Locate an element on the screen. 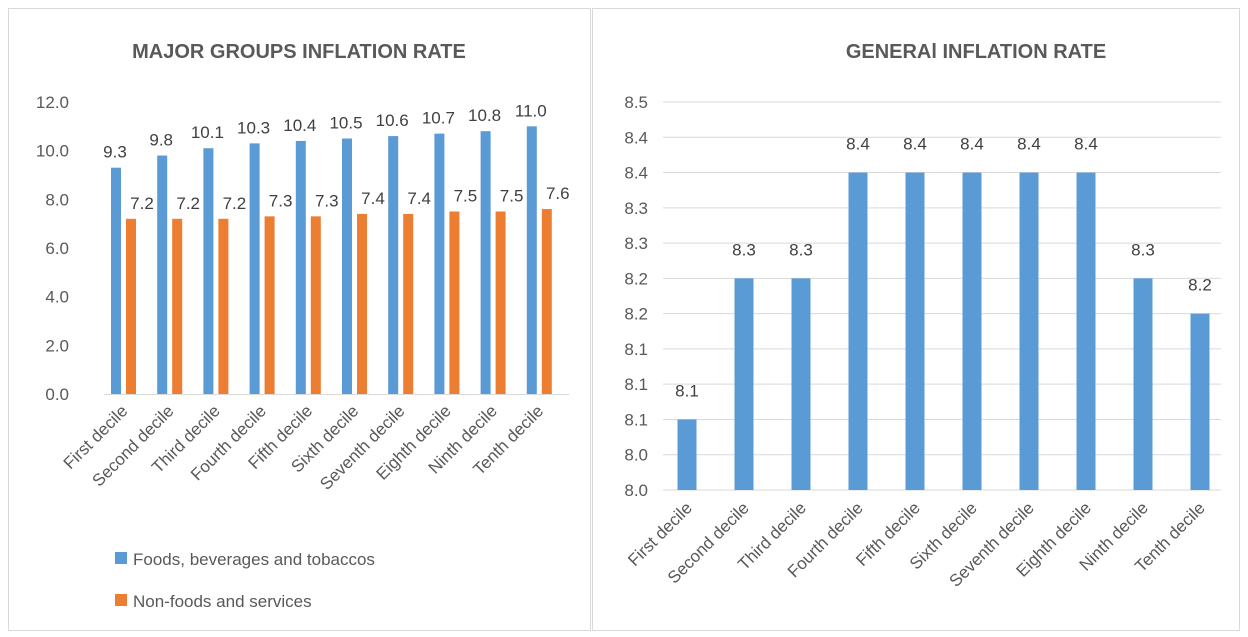  y-tick-label: 12.0 is located at coordinates (52, 102).